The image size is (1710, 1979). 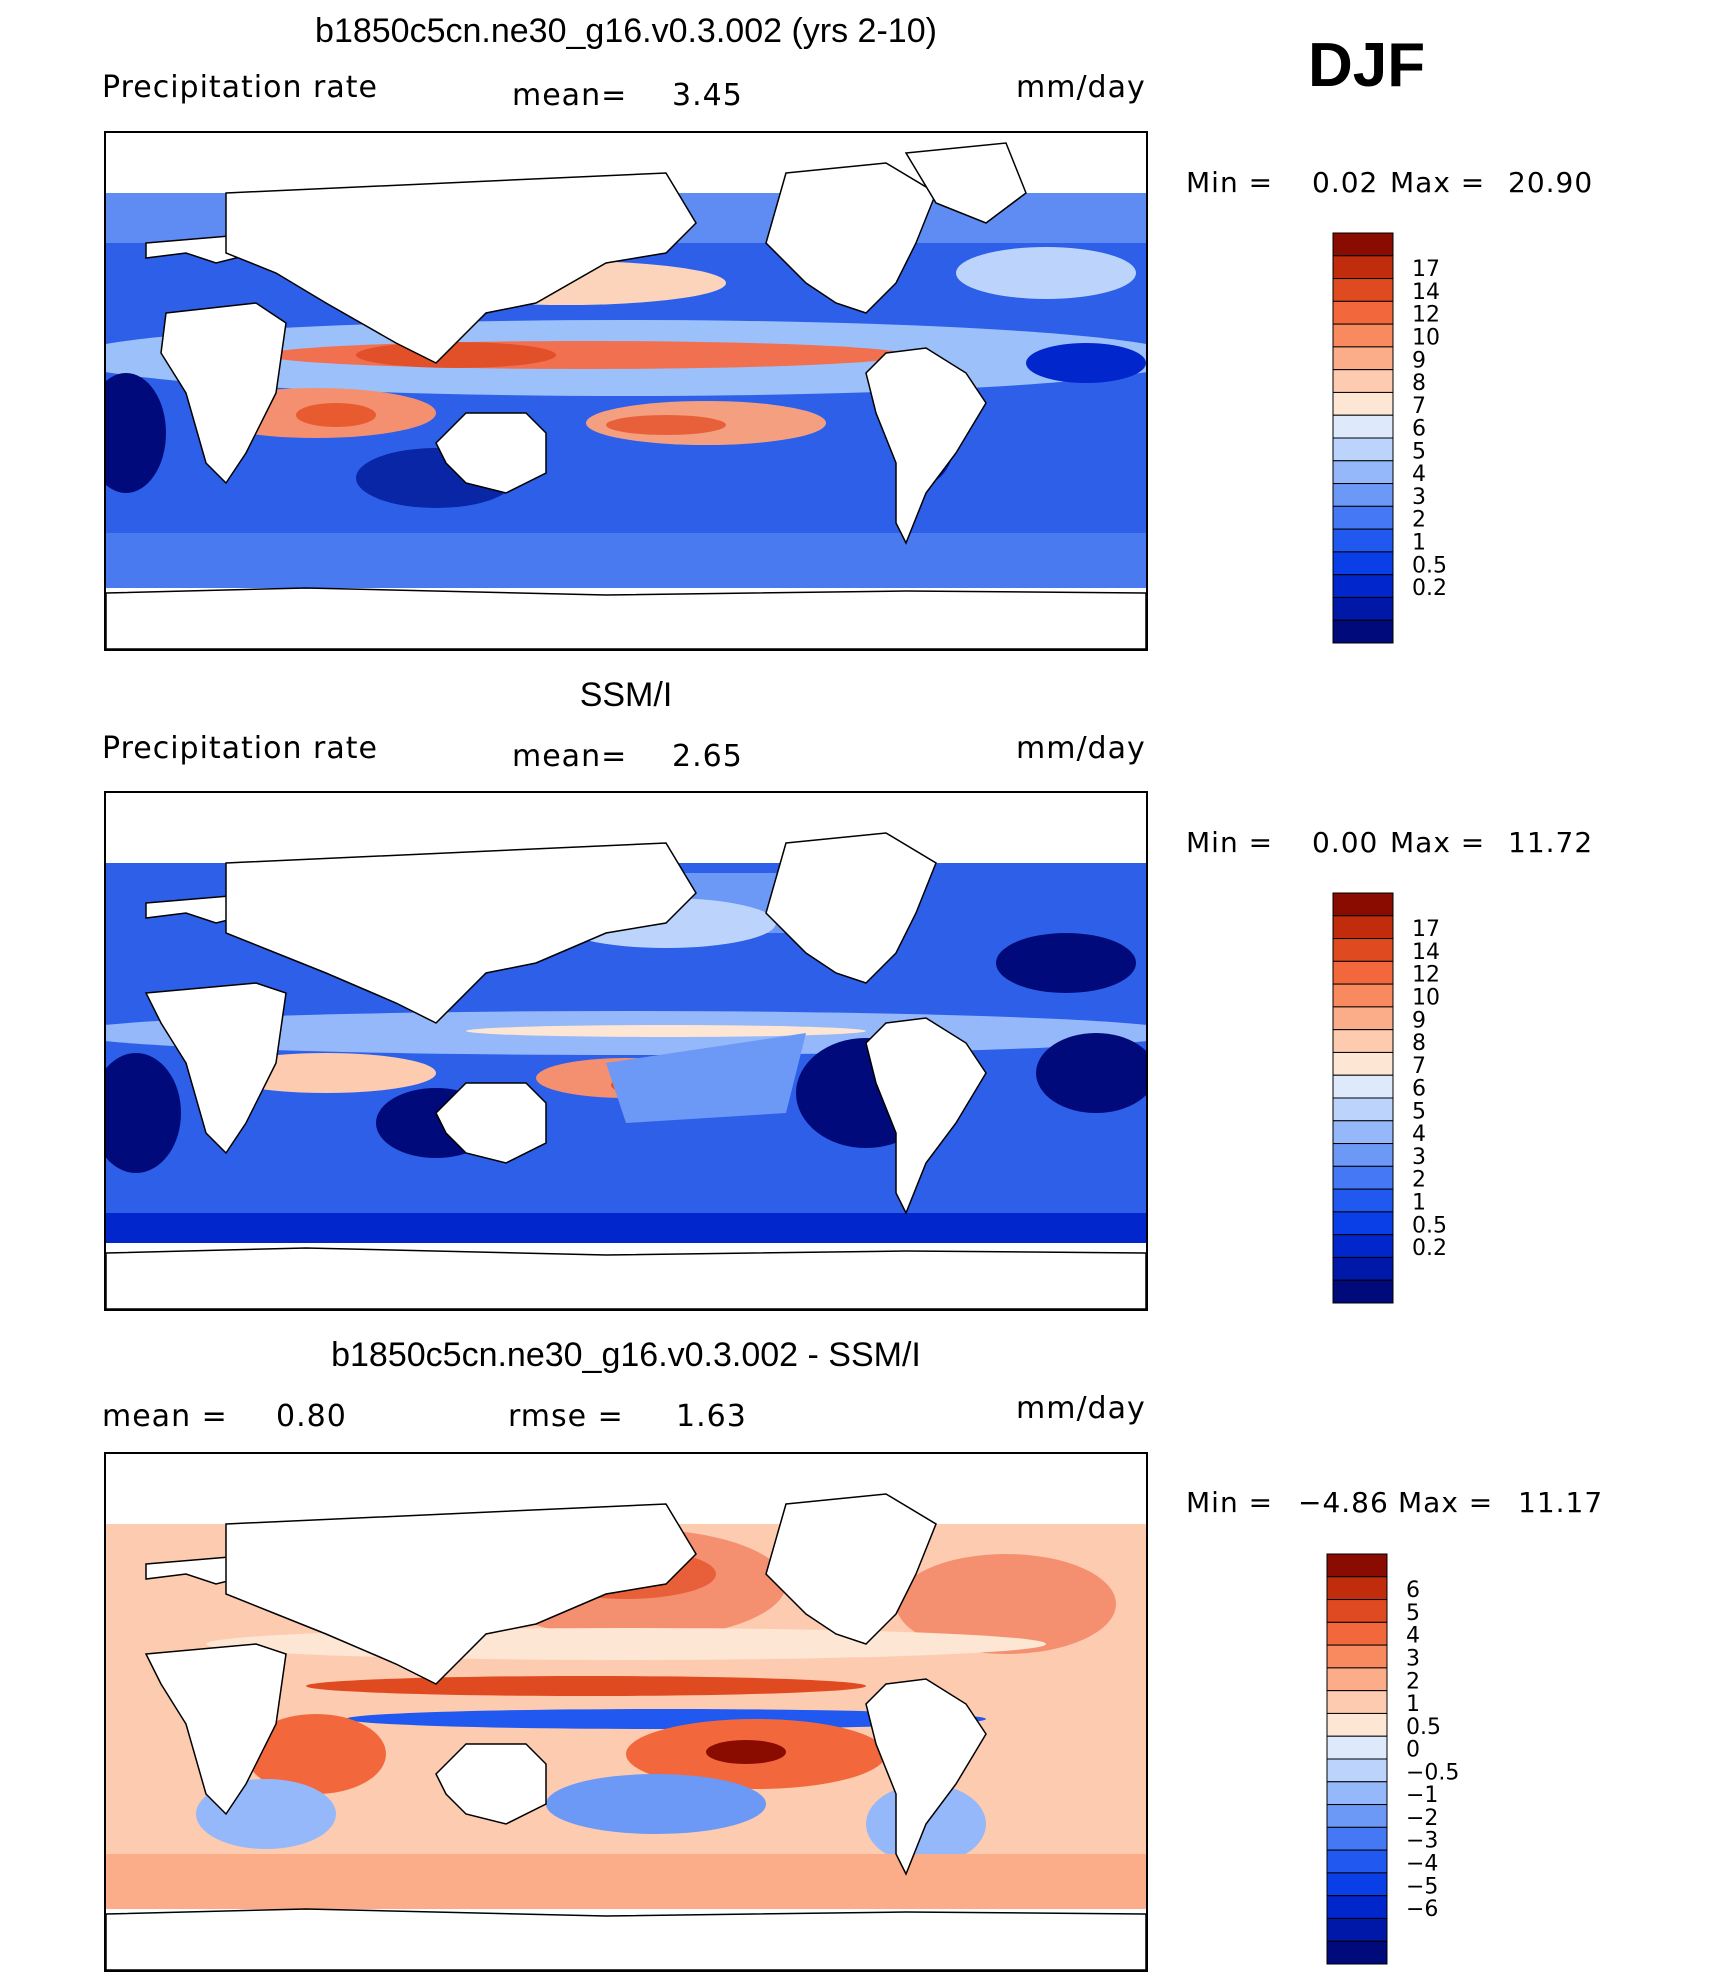 What do you see at coordinates (1345, 842) in the screenshot?
I see `panel-2-min-value: 0.00` at bounding box center [1345, 842].